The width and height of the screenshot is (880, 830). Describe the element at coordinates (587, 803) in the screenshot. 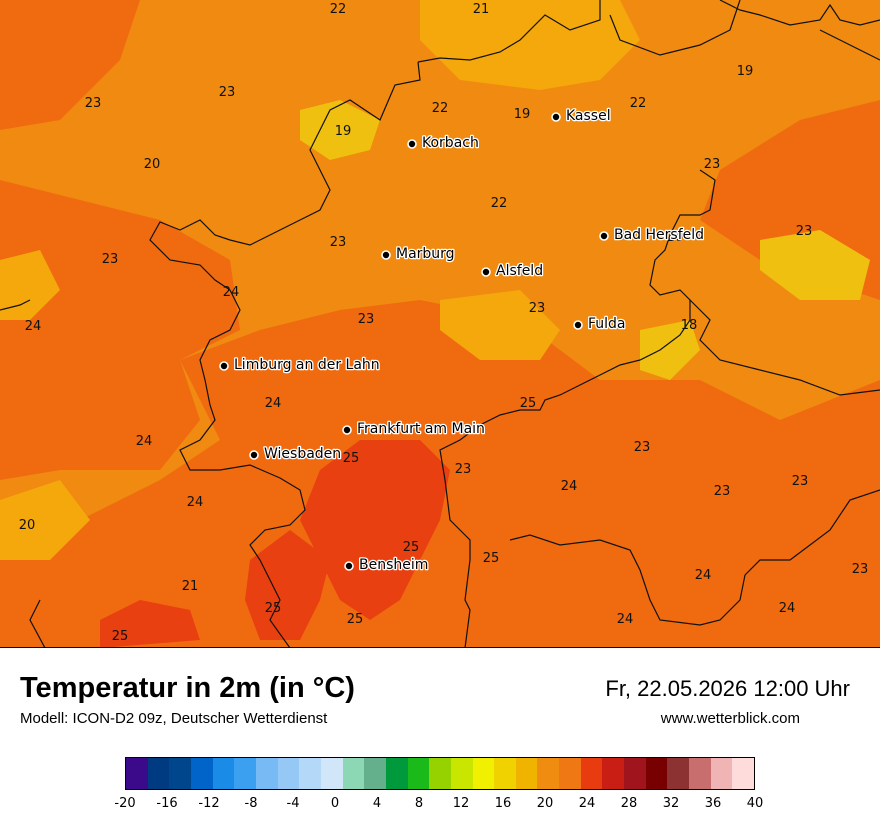

I see `legend-tick-label: 24` at that location.